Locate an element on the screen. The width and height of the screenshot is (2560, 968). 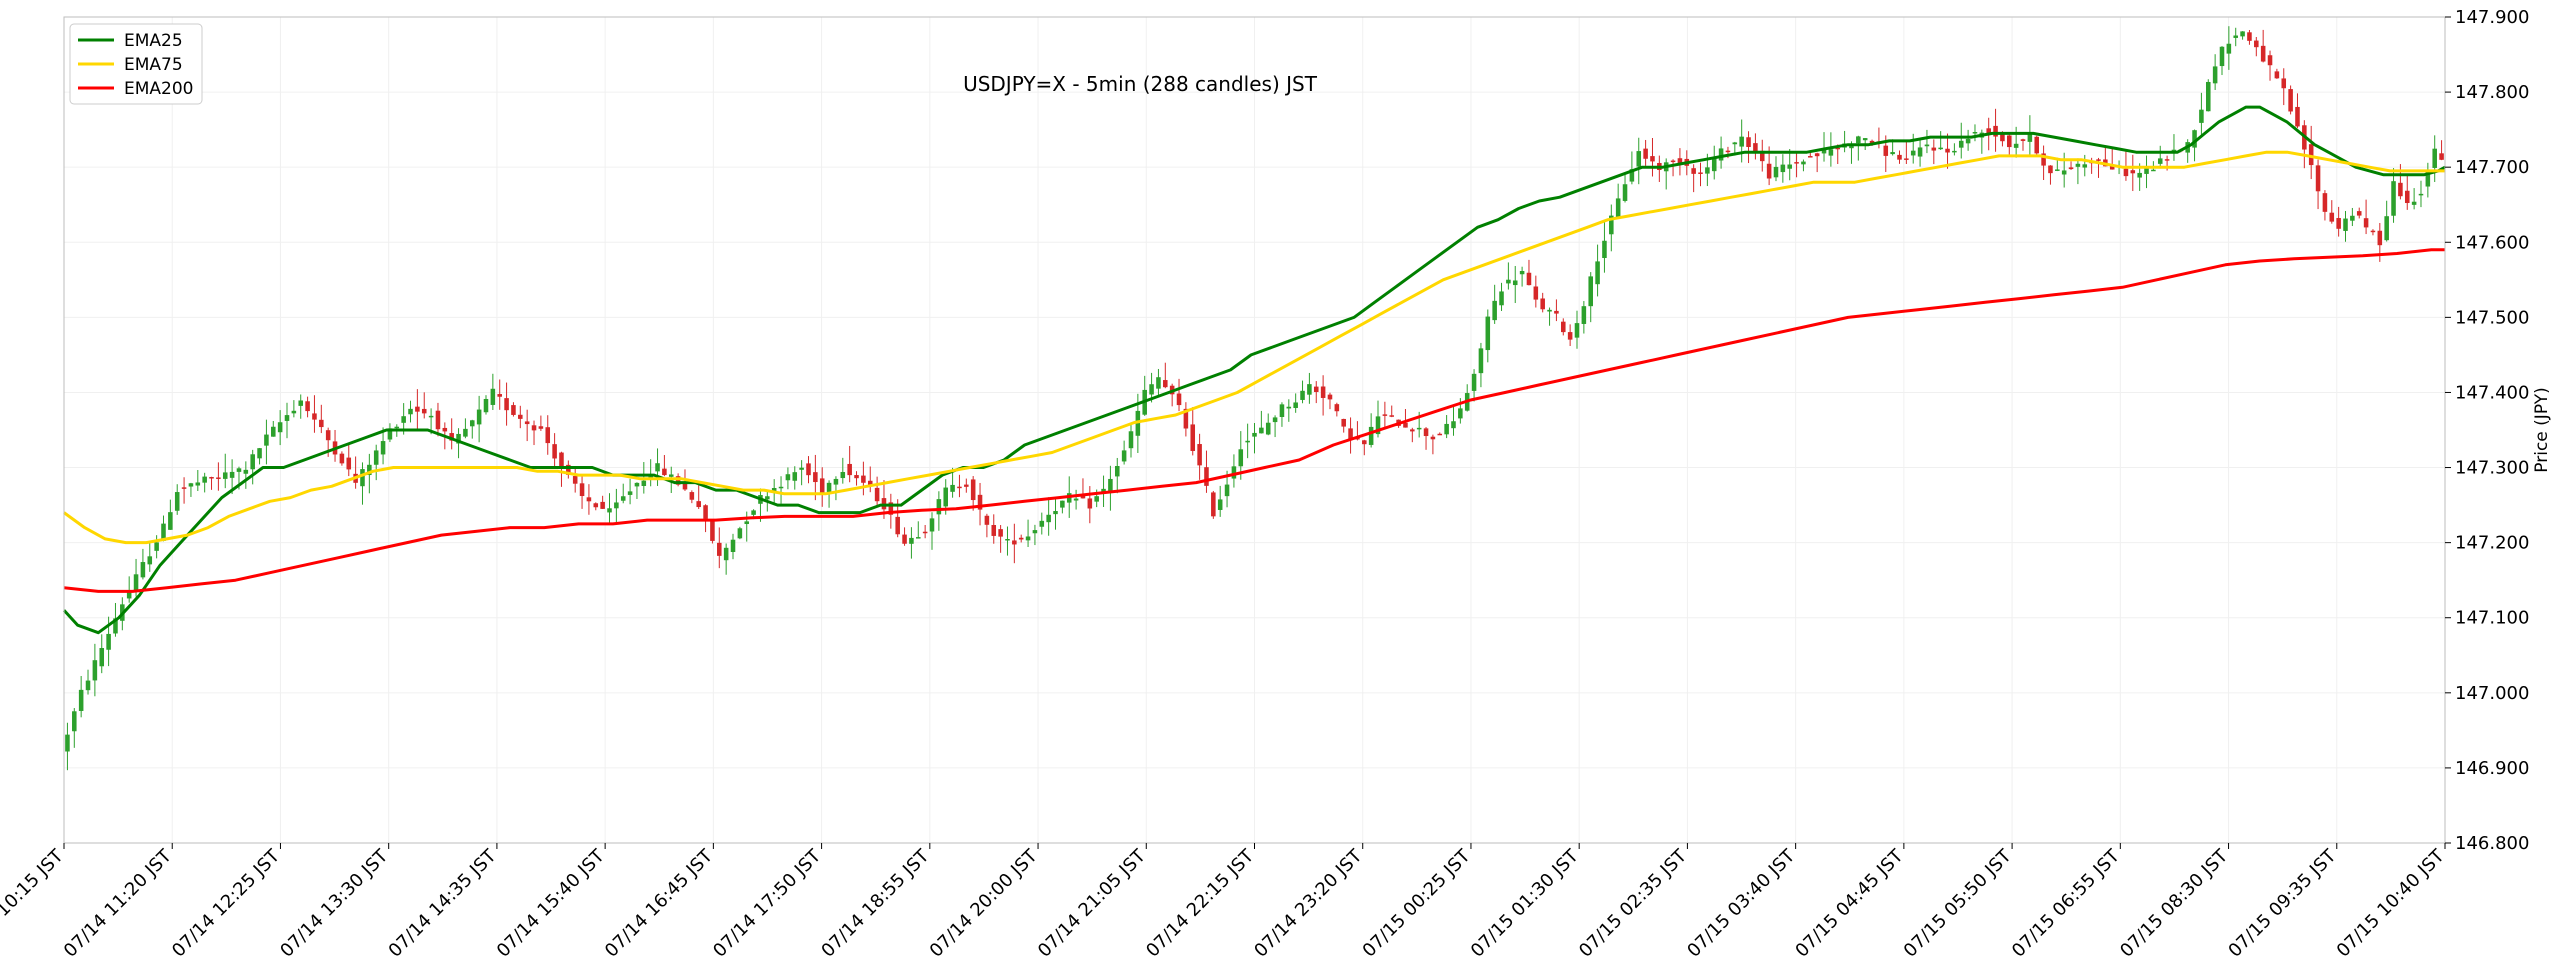
legend: EMA25 EMA75 EMA200 is located at coordinates (136, 64).